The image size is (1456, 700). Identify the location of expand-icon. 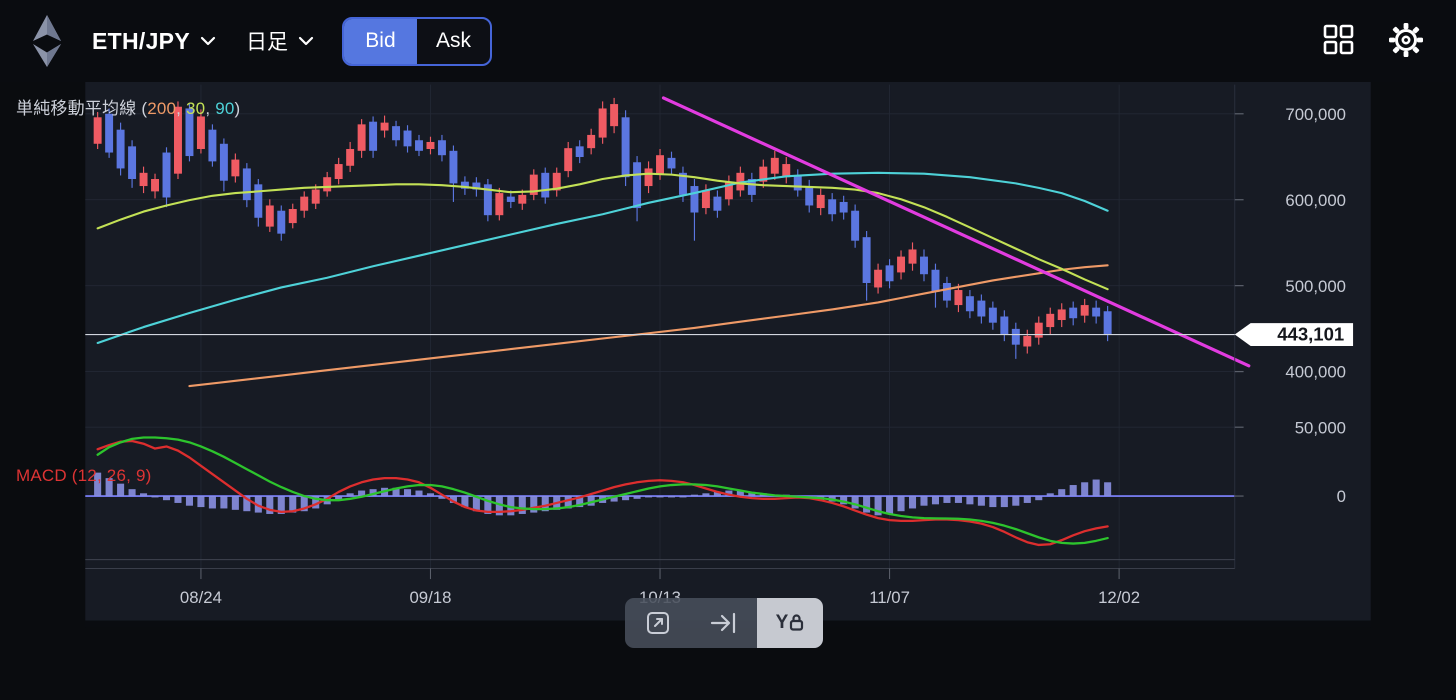
(658, 623).